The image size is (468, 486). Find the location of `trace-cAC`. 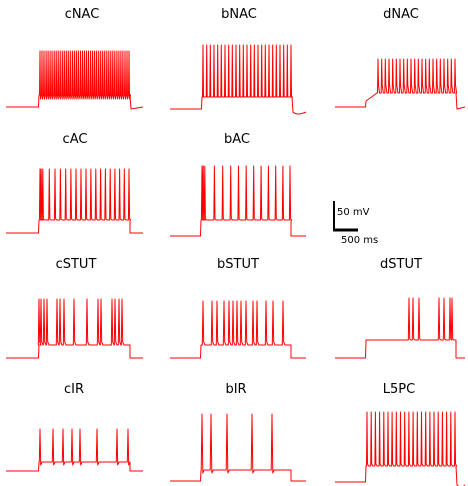

trace-cAC is located at coordinates (74, 201).